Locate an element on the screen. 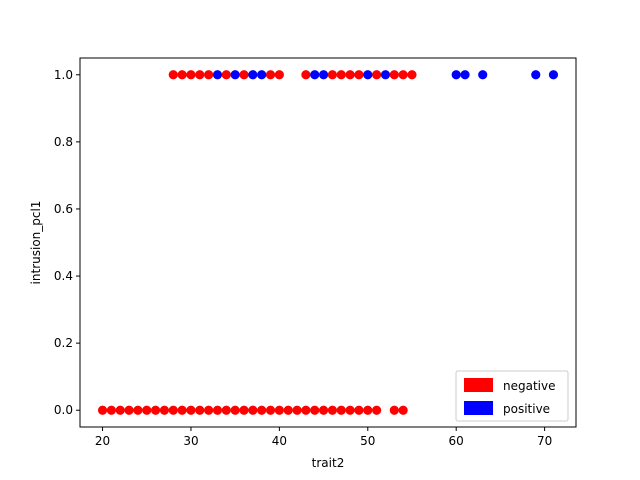 The width and height of the screenshot is (640, 480). legend-swatch-negative is located at coordinates (478, 385).